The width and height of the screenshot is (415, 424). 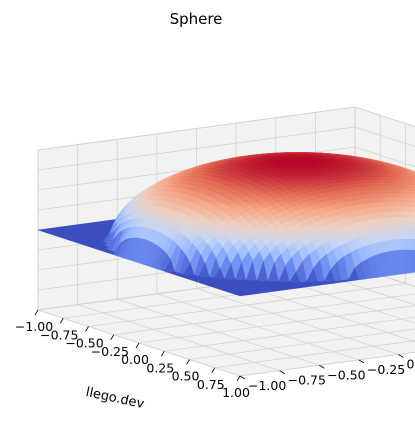 What do you see at coordinates (386, 369) in the screenshot?
I see `y-tick-label: −0.25` at bounding box center [386, 369].